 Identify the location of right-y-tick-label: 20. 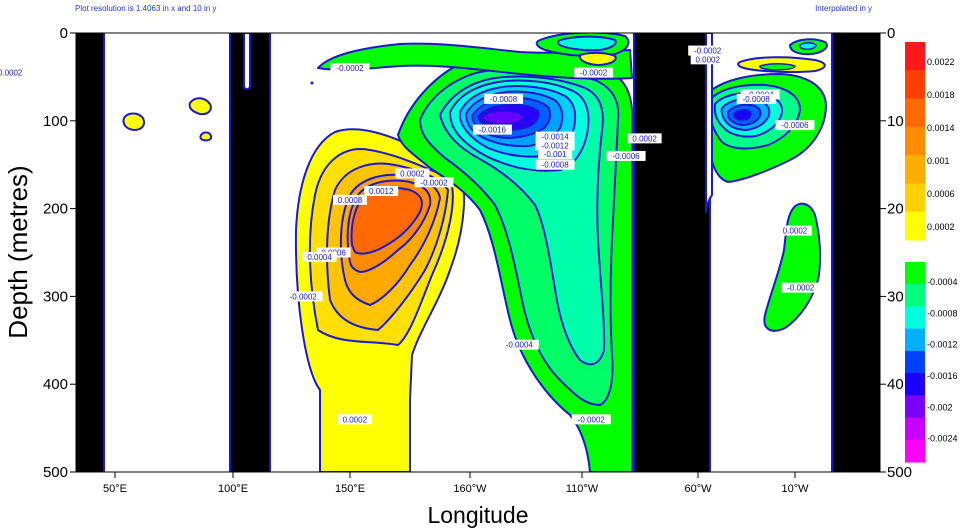
(895, 209).